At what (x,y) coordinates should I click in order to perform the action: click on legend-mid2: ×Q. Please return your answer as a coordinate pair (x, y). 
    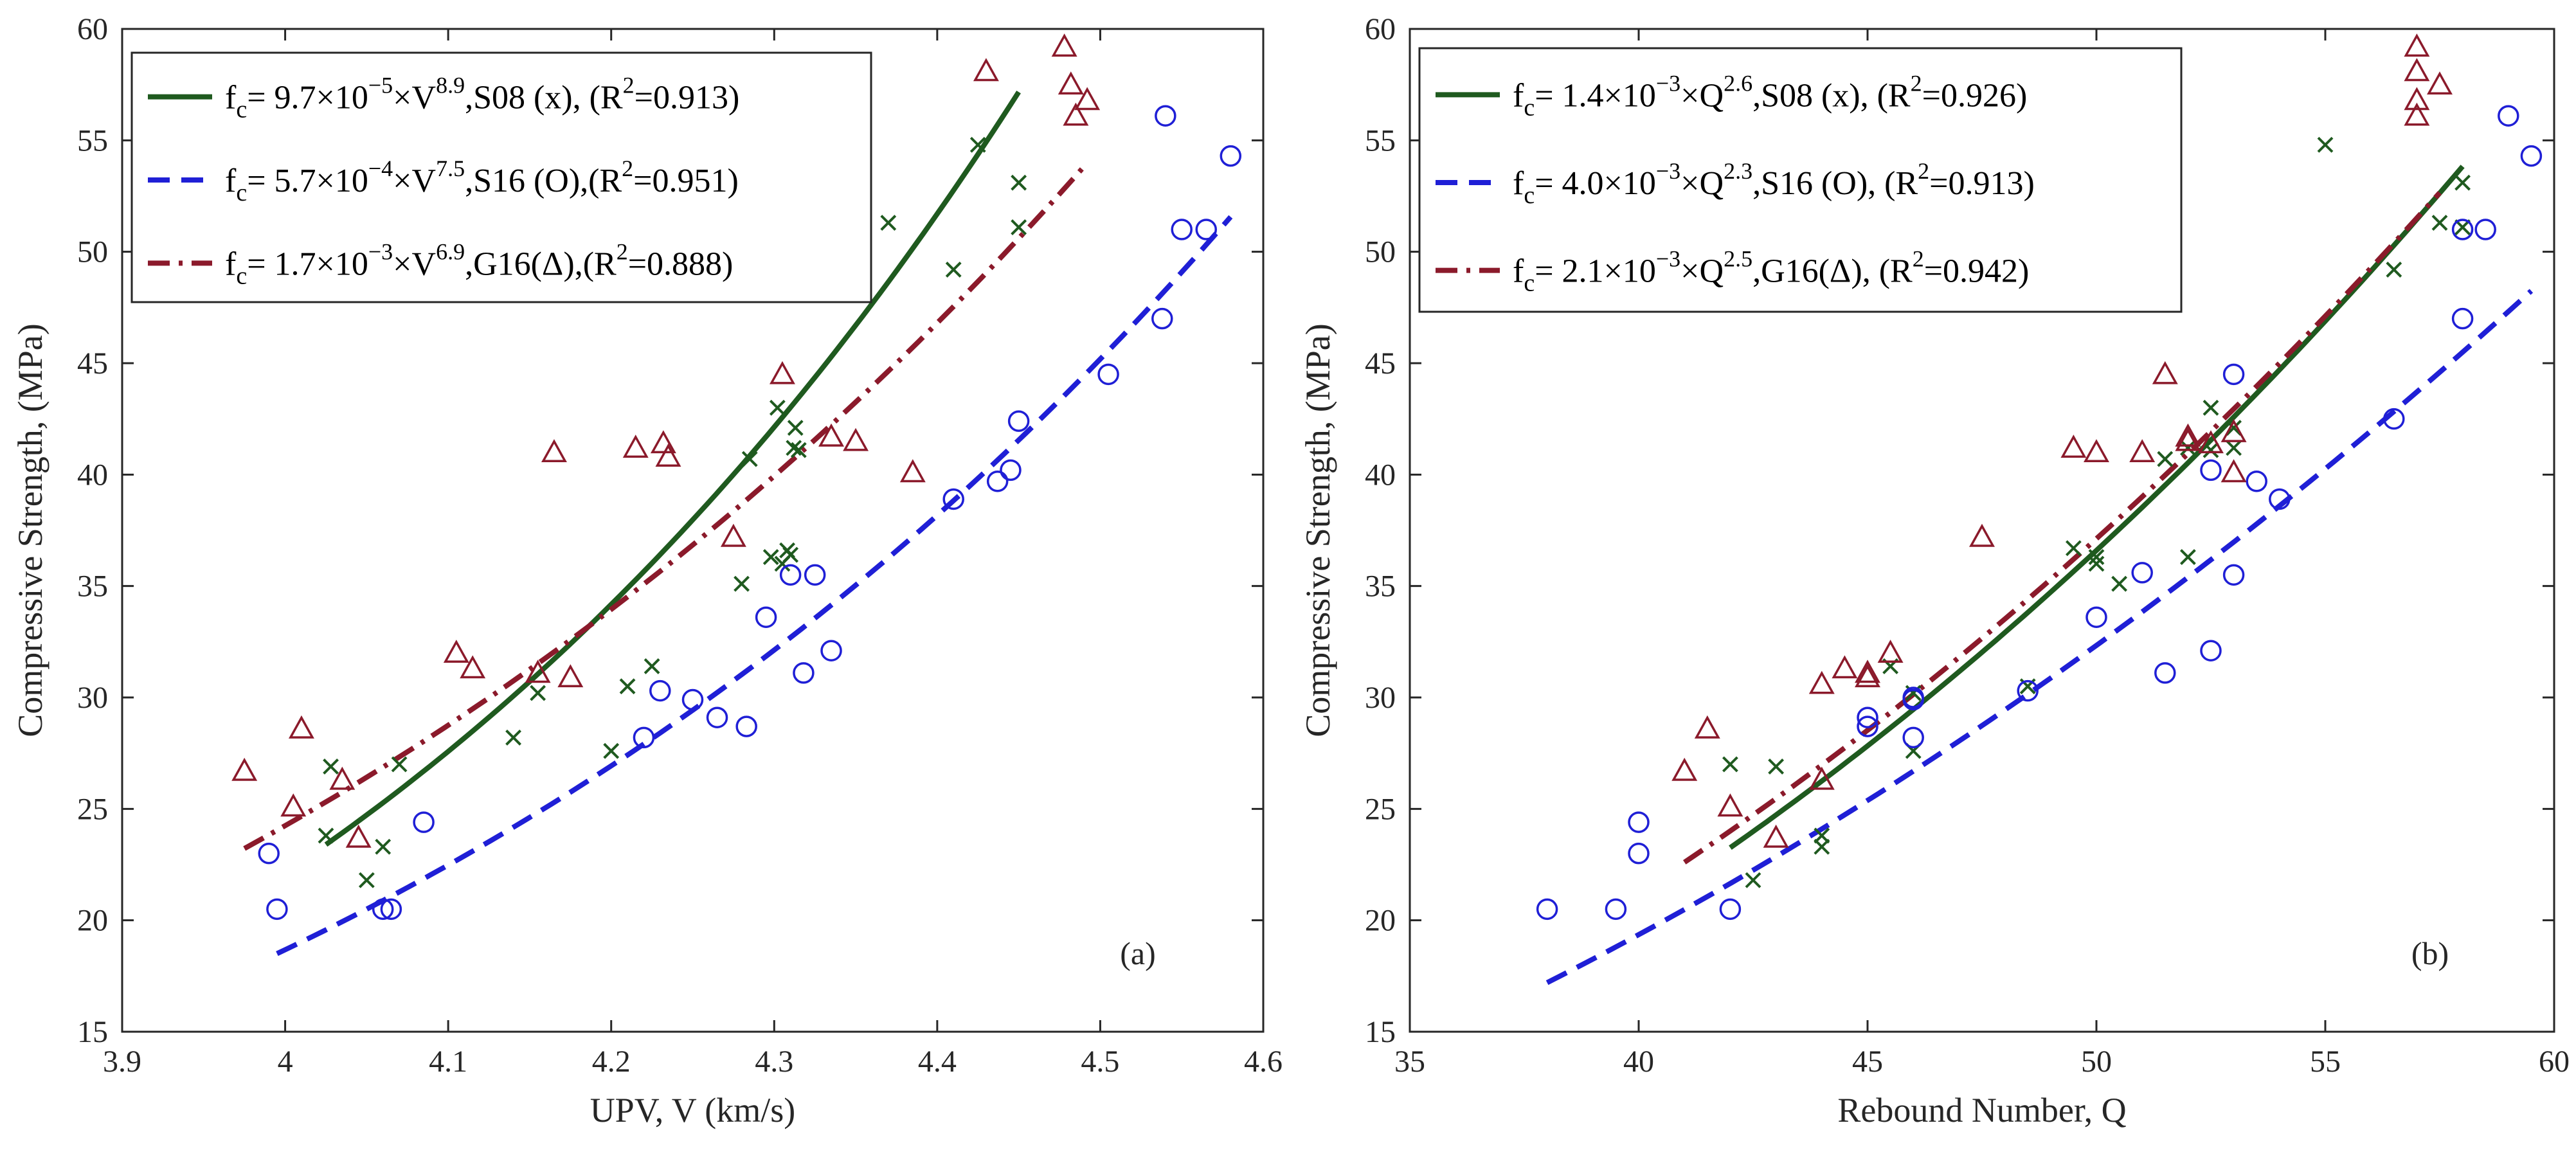
    Looking at the image, I should click on (1702, 271).